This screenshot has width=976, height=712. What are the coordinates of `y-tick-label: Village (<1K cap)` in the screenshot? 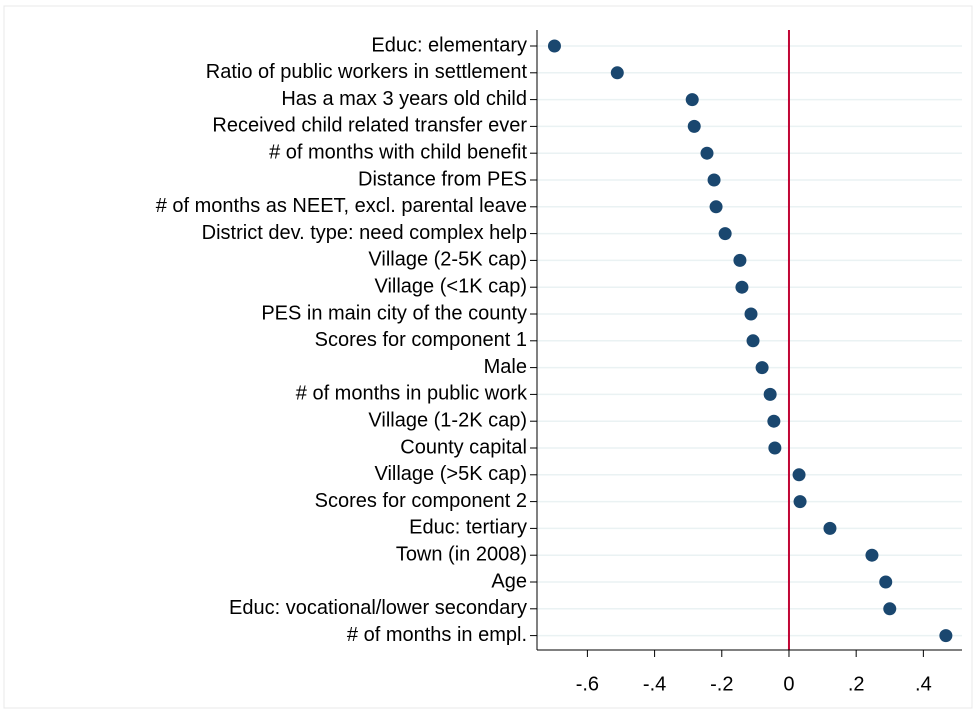 It's located at (451, 286).